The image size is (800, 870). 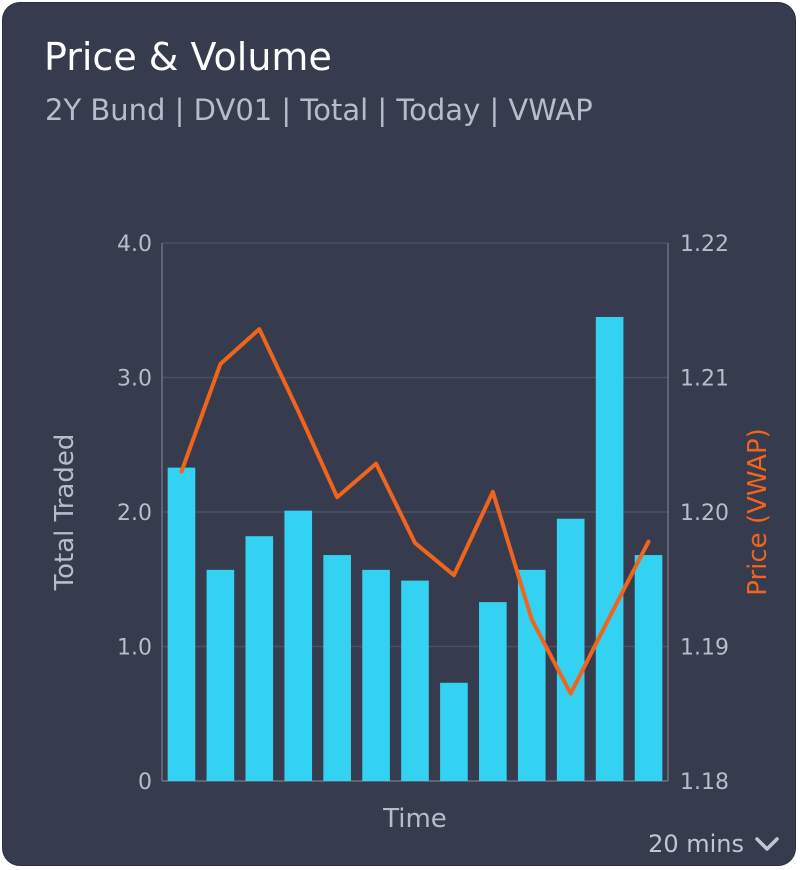 What do you see at coordinates (134, 648) in the screenshot?
I see `left-tick-label: 1.0` at bounding box center [134, 648].